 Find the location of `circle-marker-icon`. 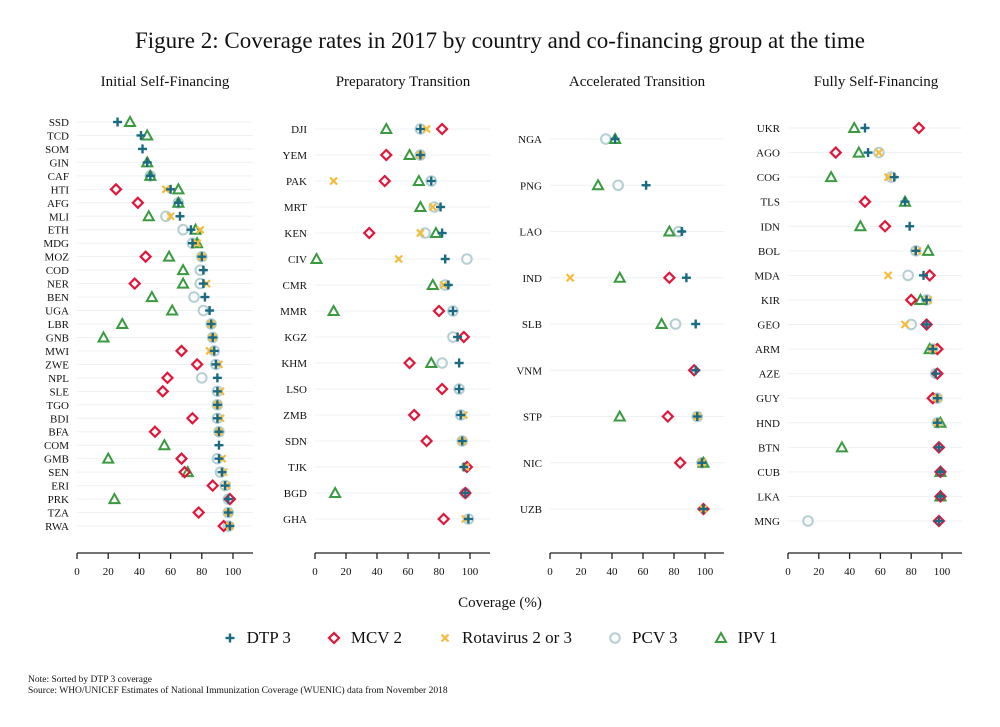

circle-marker-icon is located at coordinates (615, 638).